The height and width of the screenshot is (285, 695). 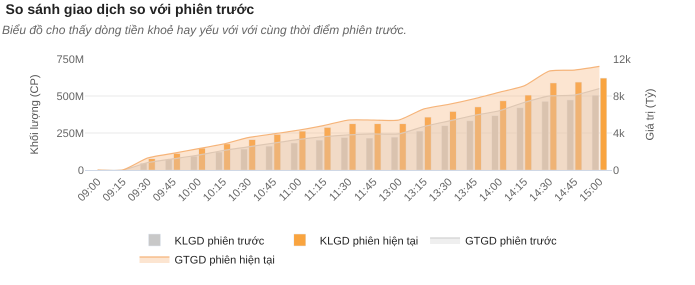 What do you see at coordinates (622, 60) in the screenshot?
I see `y2-tick-label: 12k` at bounding box center [622, 60].